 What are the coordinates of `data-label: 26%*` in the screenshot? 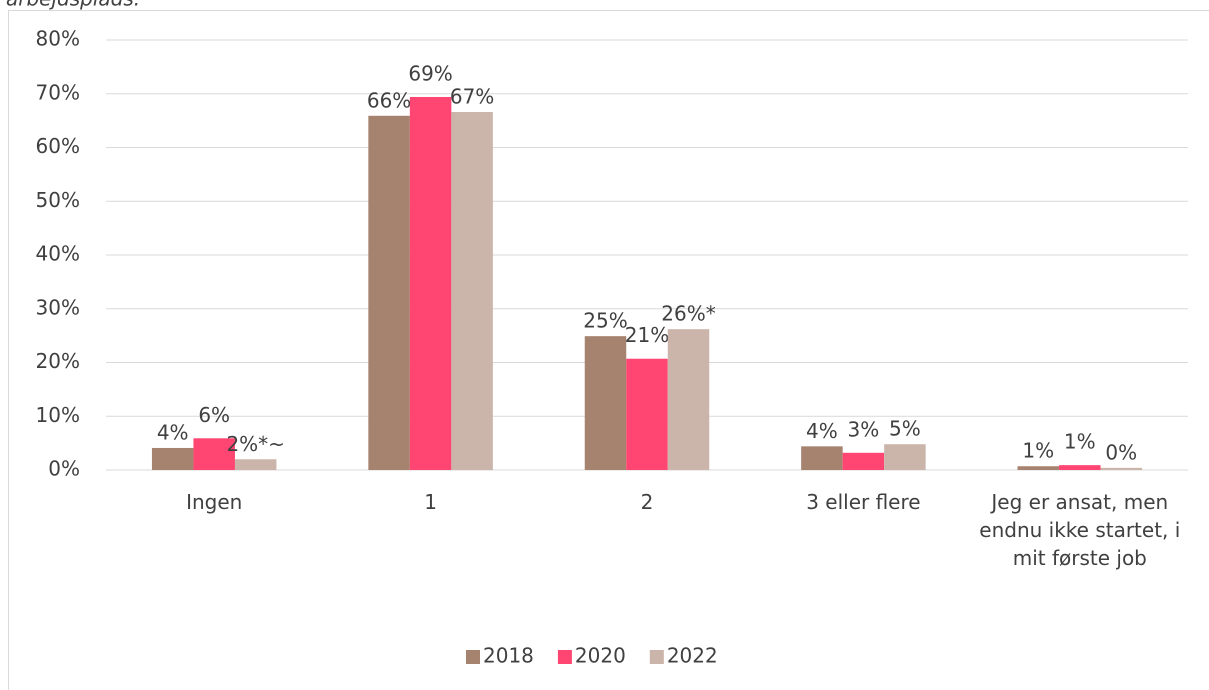 It's located at (688, 314).